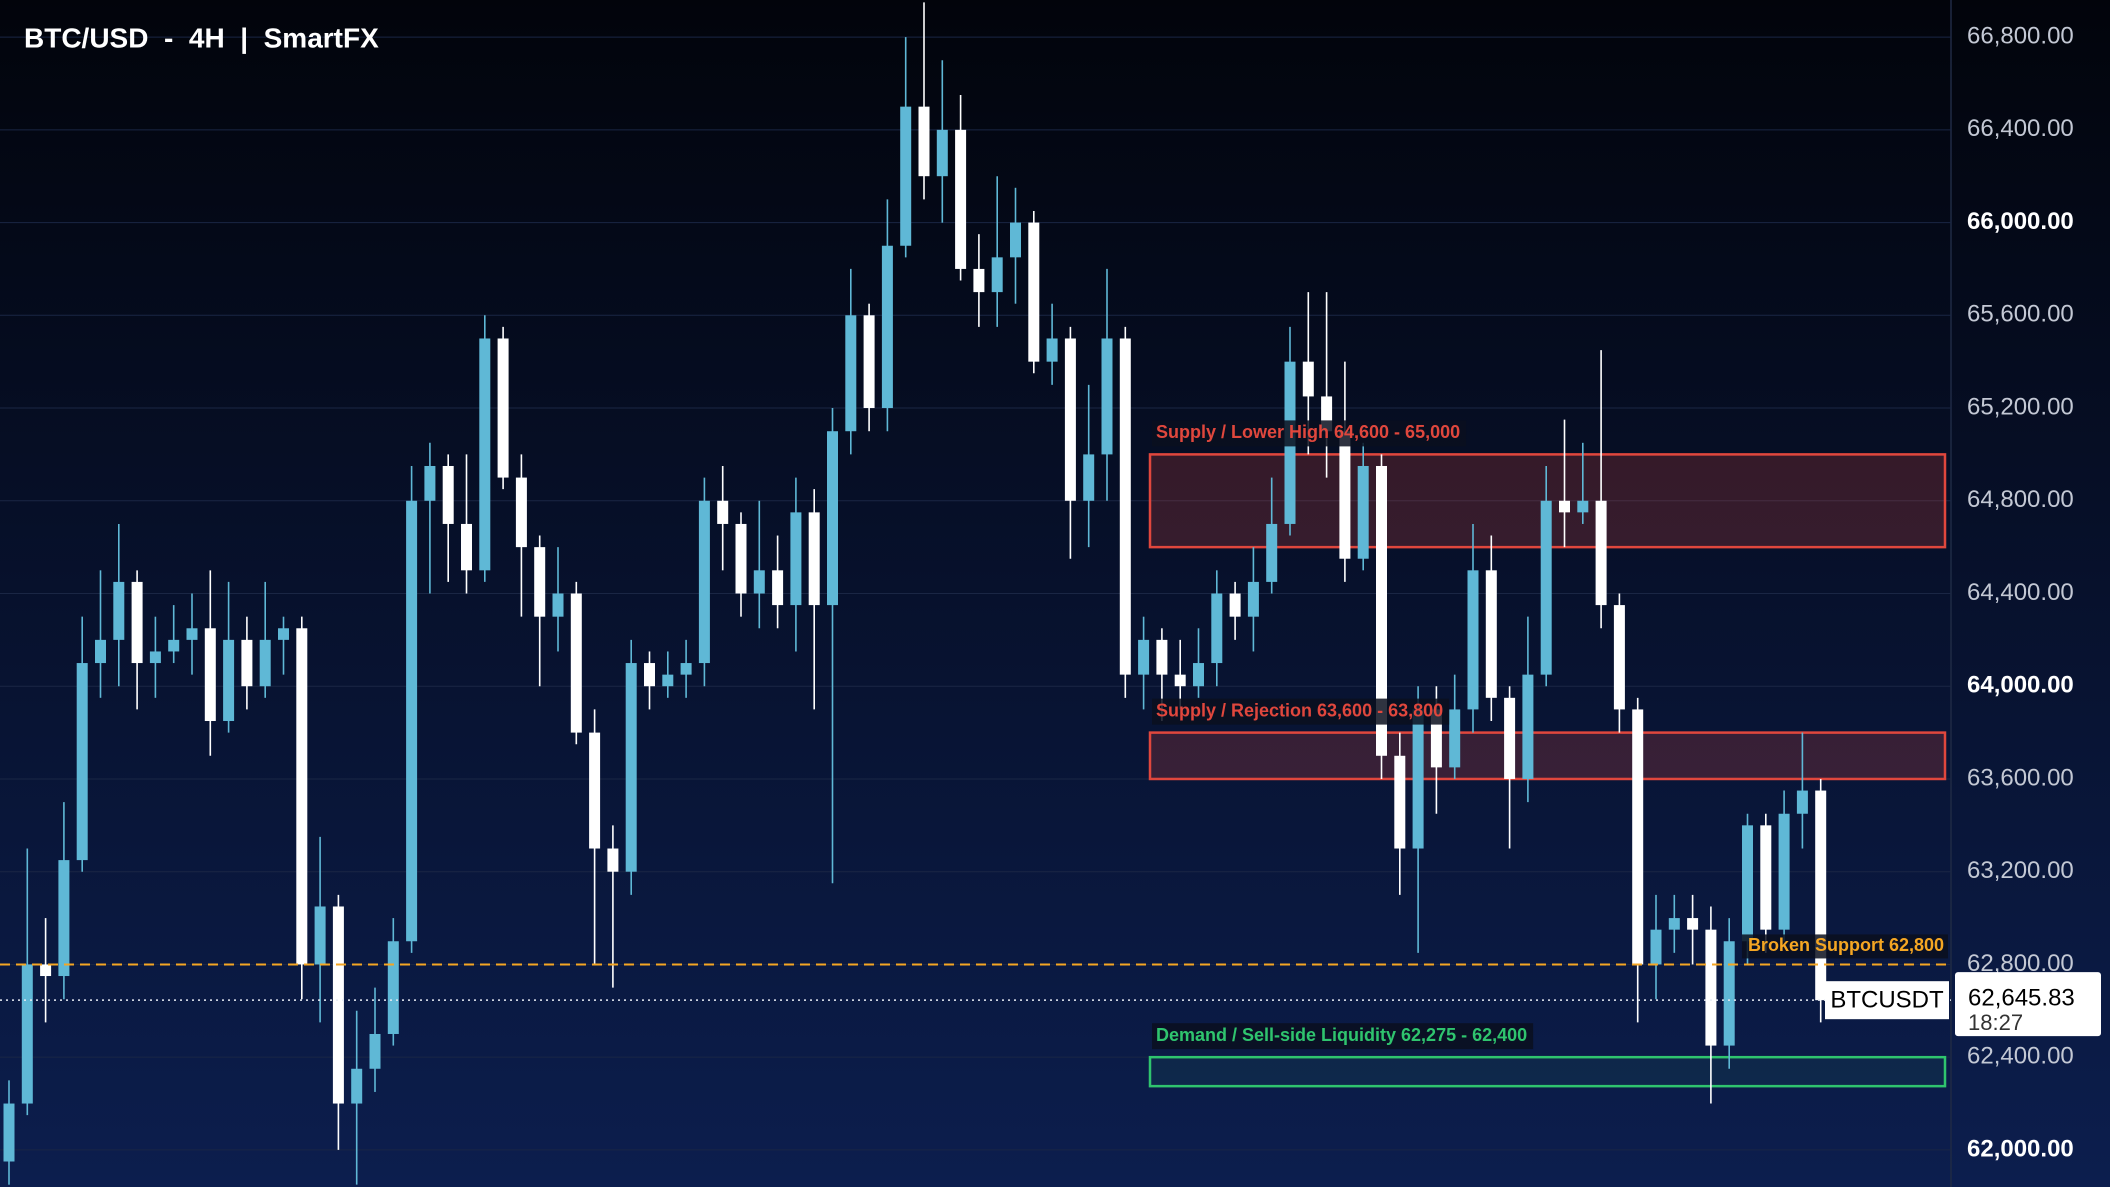 The height and width of the screenshot is (1187, 2110). Describe the element at coordinates (2020, 1056) in the screenshot. I see `y-tick-label: 62,400.00` at that location.